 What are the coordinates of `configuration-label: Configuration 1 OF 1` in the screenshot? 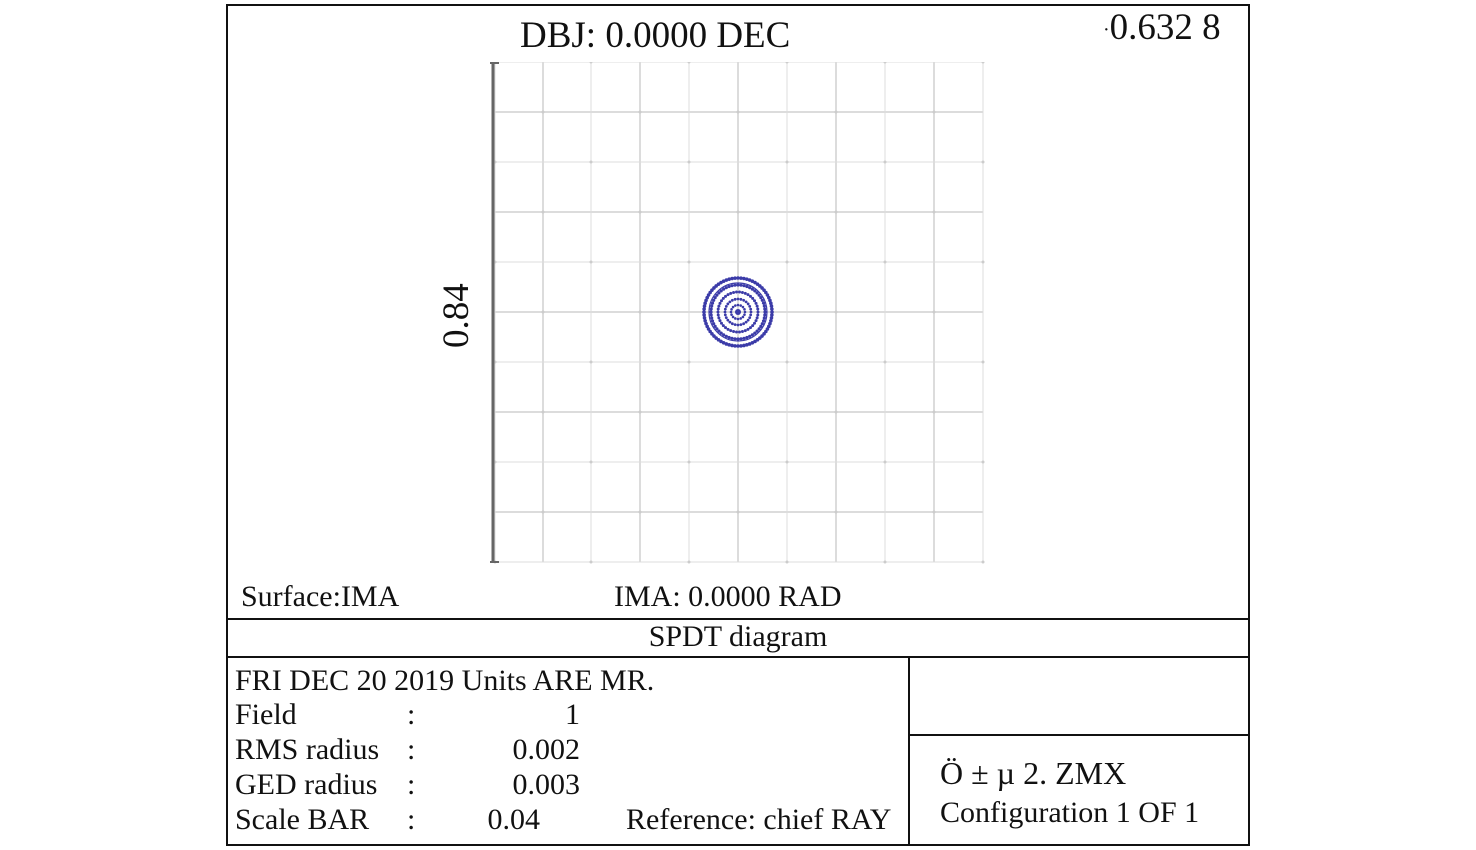 It's located at (1070, 812).